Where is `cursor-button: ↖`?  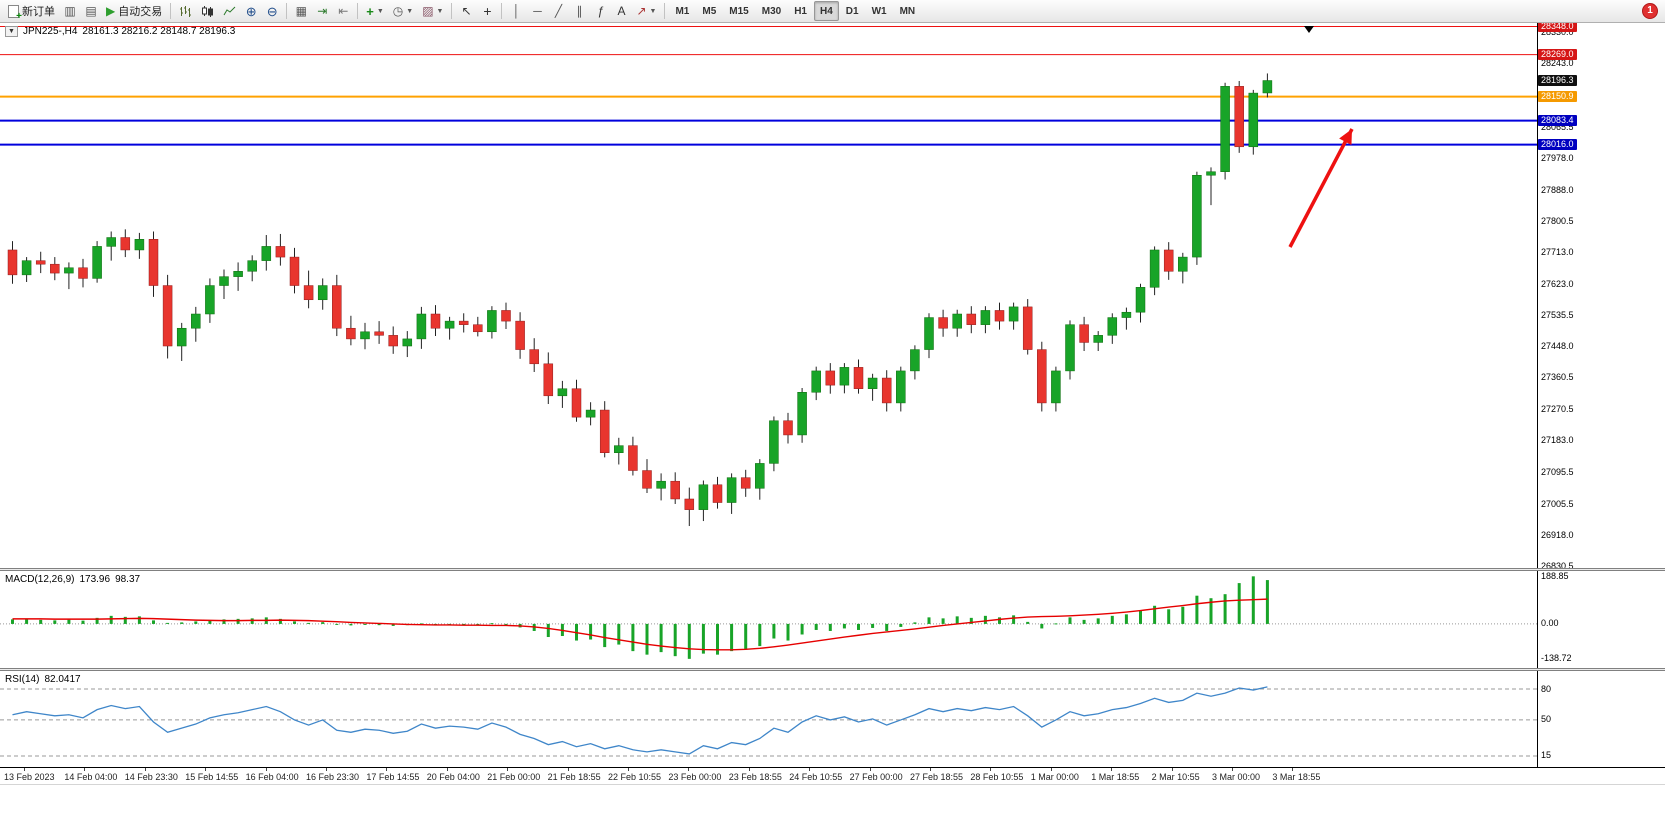
cursor-button: ↖ is located at coordinates (466, 11).